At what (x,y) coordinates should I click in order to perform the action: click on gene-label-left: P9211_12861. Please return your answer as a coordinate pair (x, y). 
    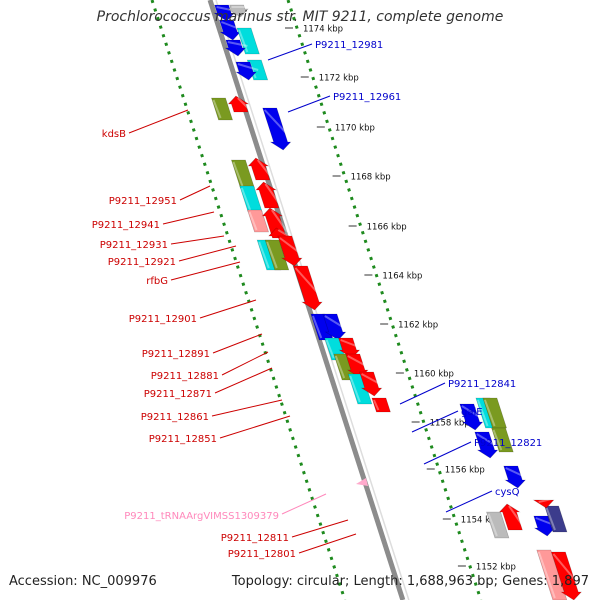
    Looking at the image, I should click on (212, 411).